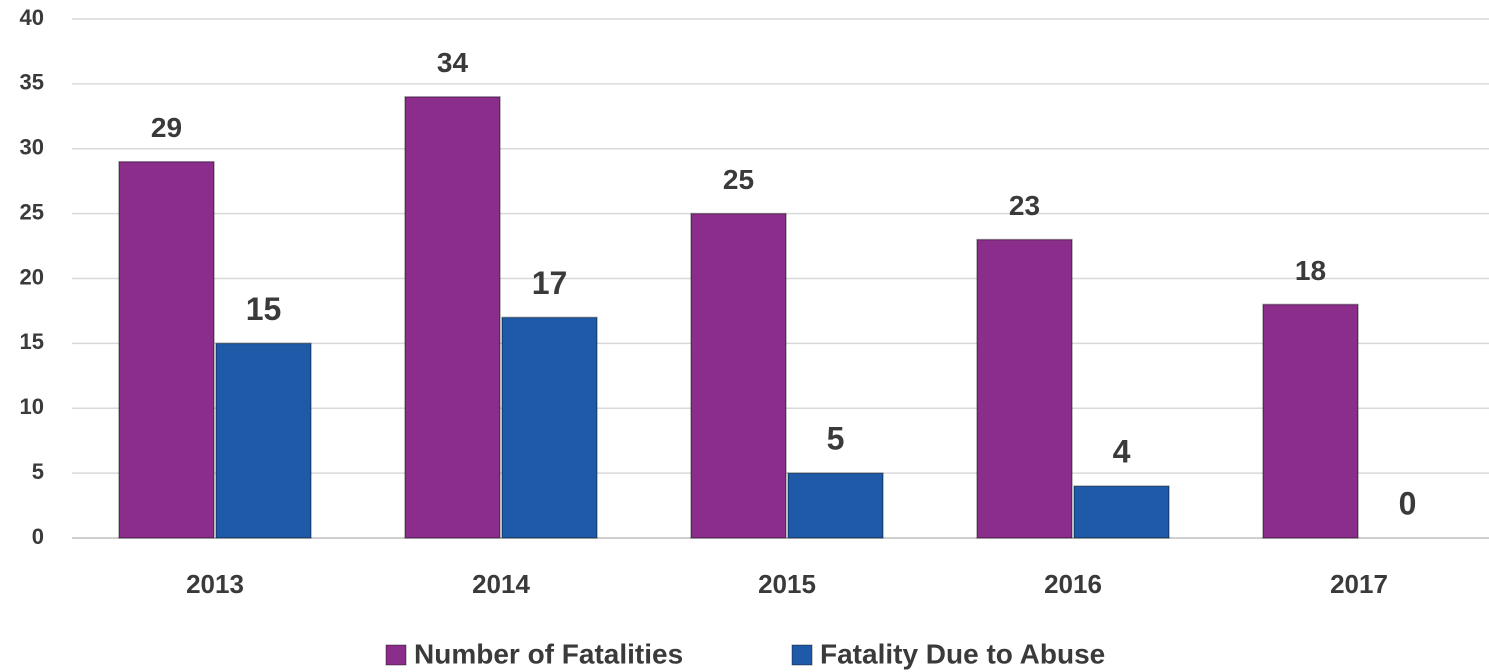 The height and width of the screenshot is (672, 1489). What do you see at coordinates (550, 283) in the screenshot?
I see `value-label: 17` at bounding box center [550, 283].